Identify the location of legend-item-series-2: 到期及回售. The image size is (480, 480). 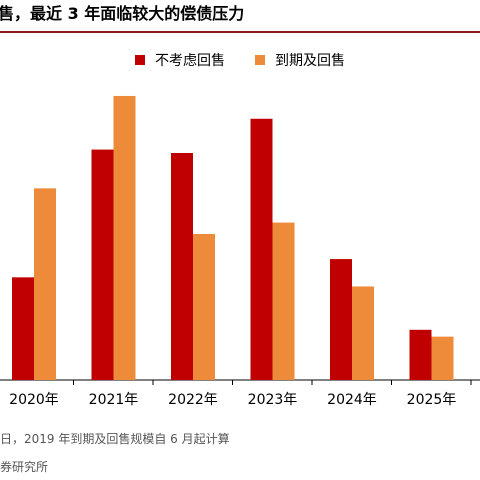
(300, 60).